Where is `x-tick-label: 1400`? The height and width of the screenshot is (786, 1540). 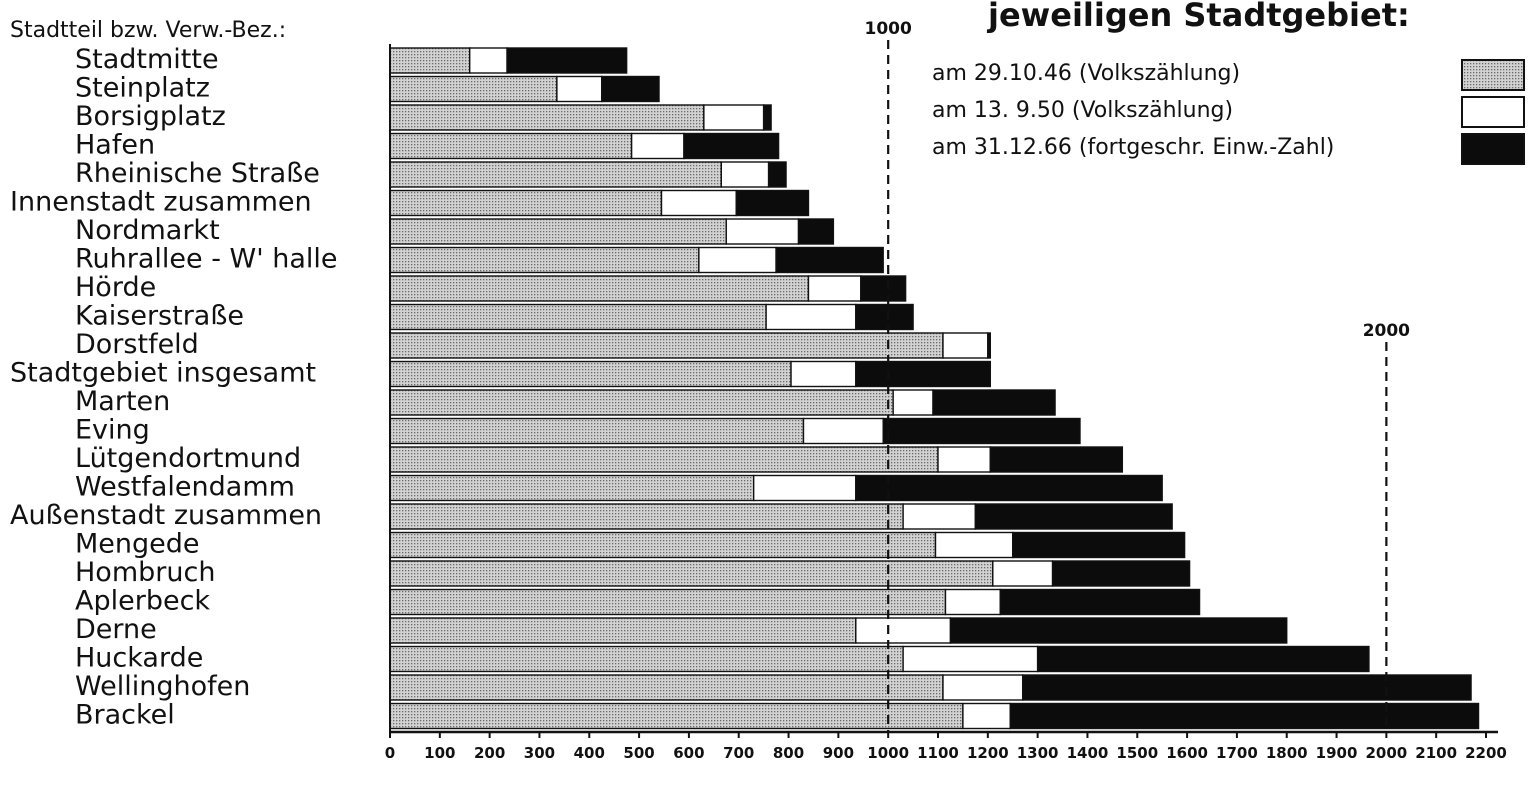
x-tick-label: 1400 is located at coordinates (1088, 753).